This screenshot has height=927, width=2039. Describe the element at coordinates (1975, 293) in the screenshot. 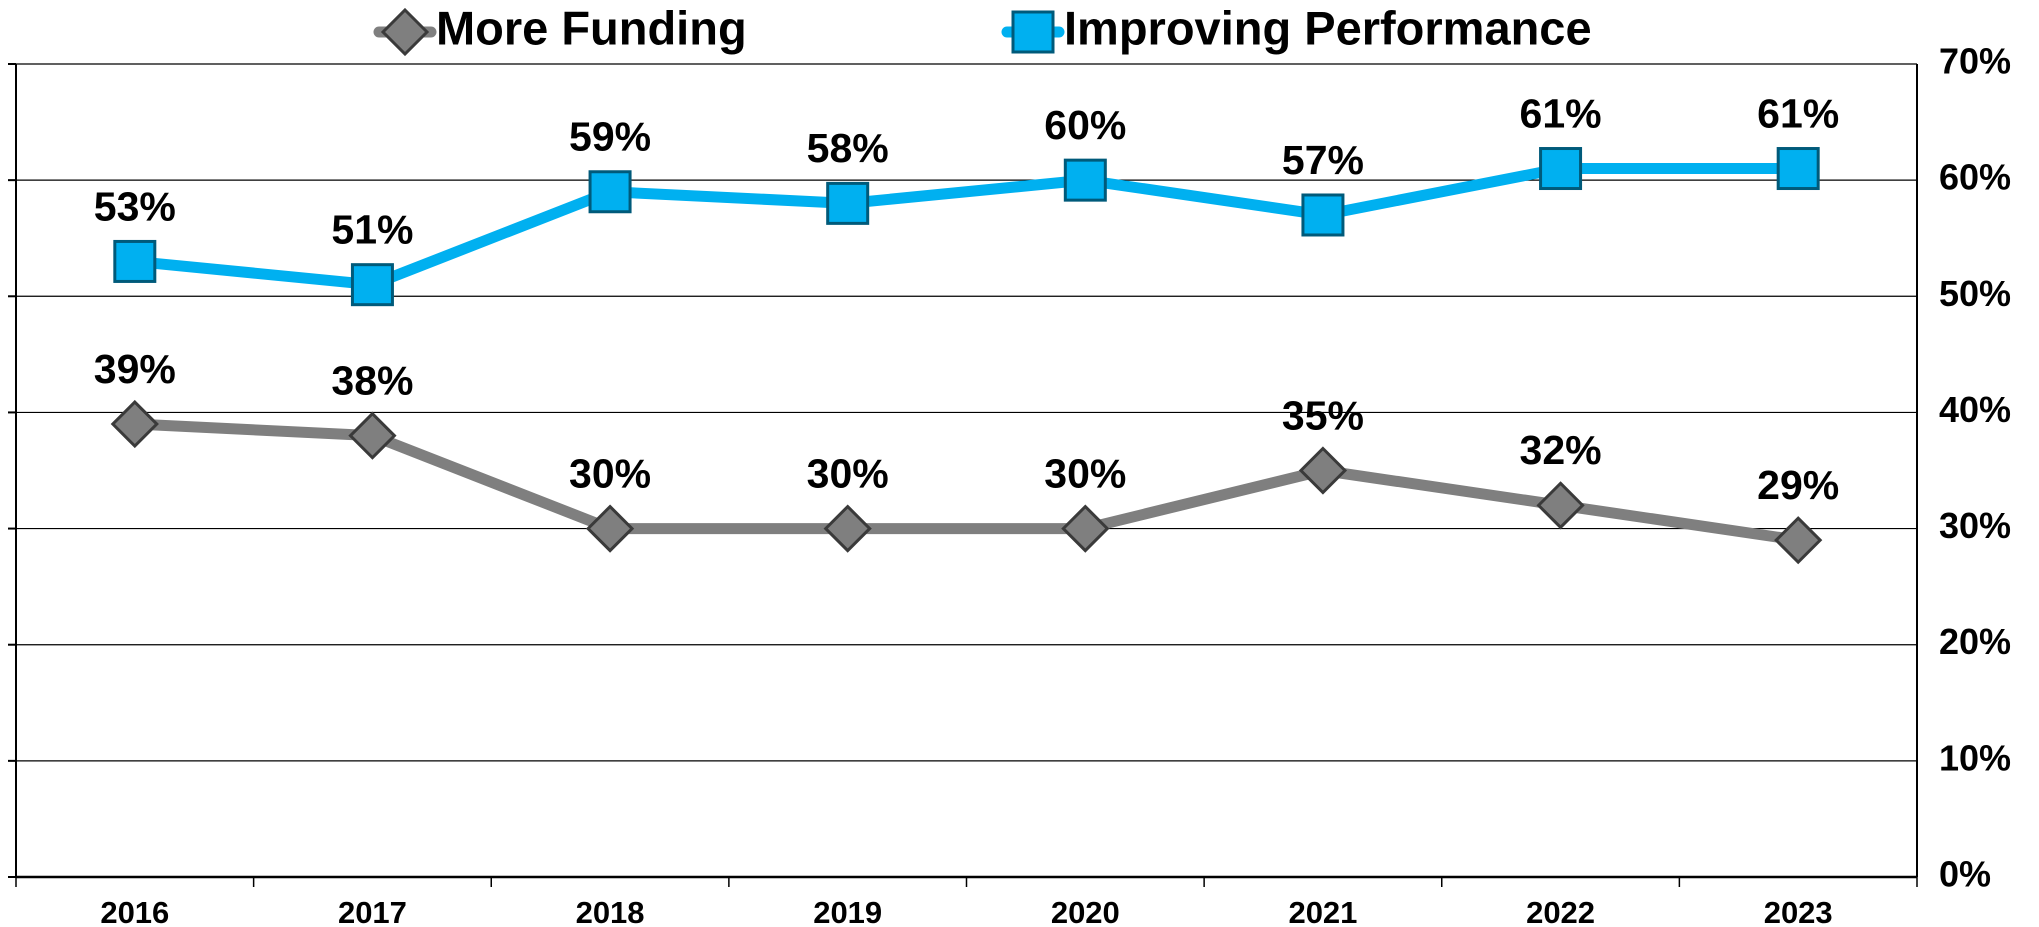

I see `y-tick-label: 50%` at that location.